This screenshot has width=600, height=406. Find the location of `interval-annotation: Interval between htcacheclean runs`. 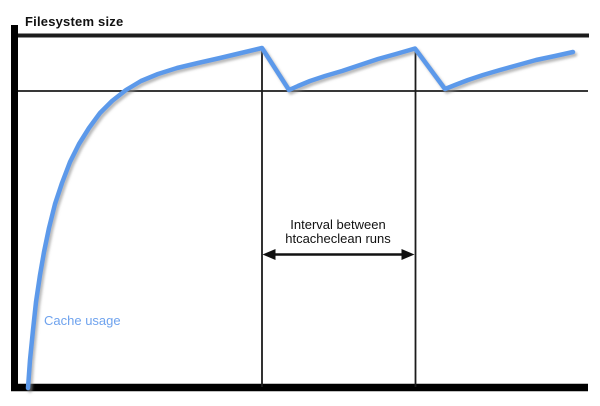

interval-annotation: Interval between htcacheclean runs is located at coordinates (338, 232).